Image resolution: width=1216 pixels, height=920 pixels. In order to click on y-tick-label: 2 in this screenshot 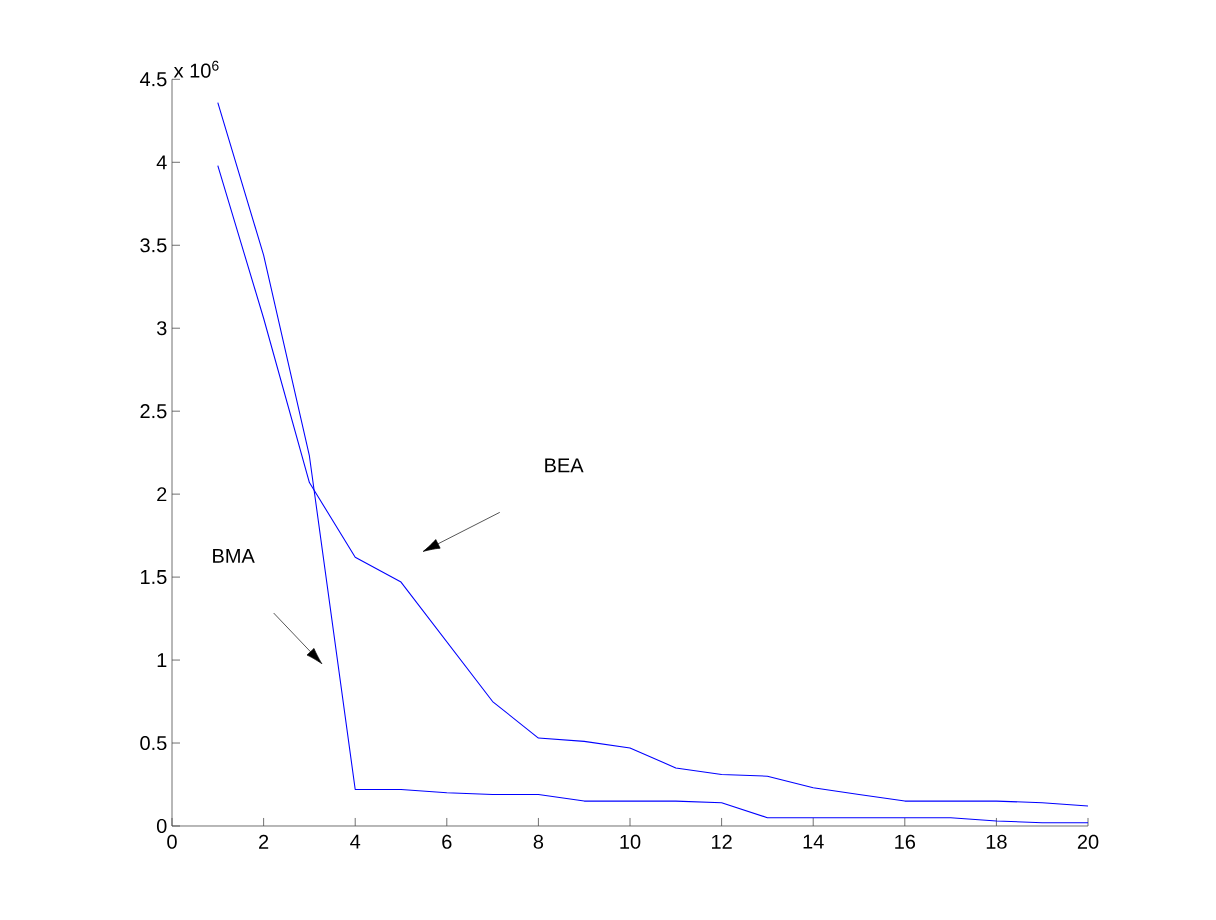, I will do `click(162, 494)`.